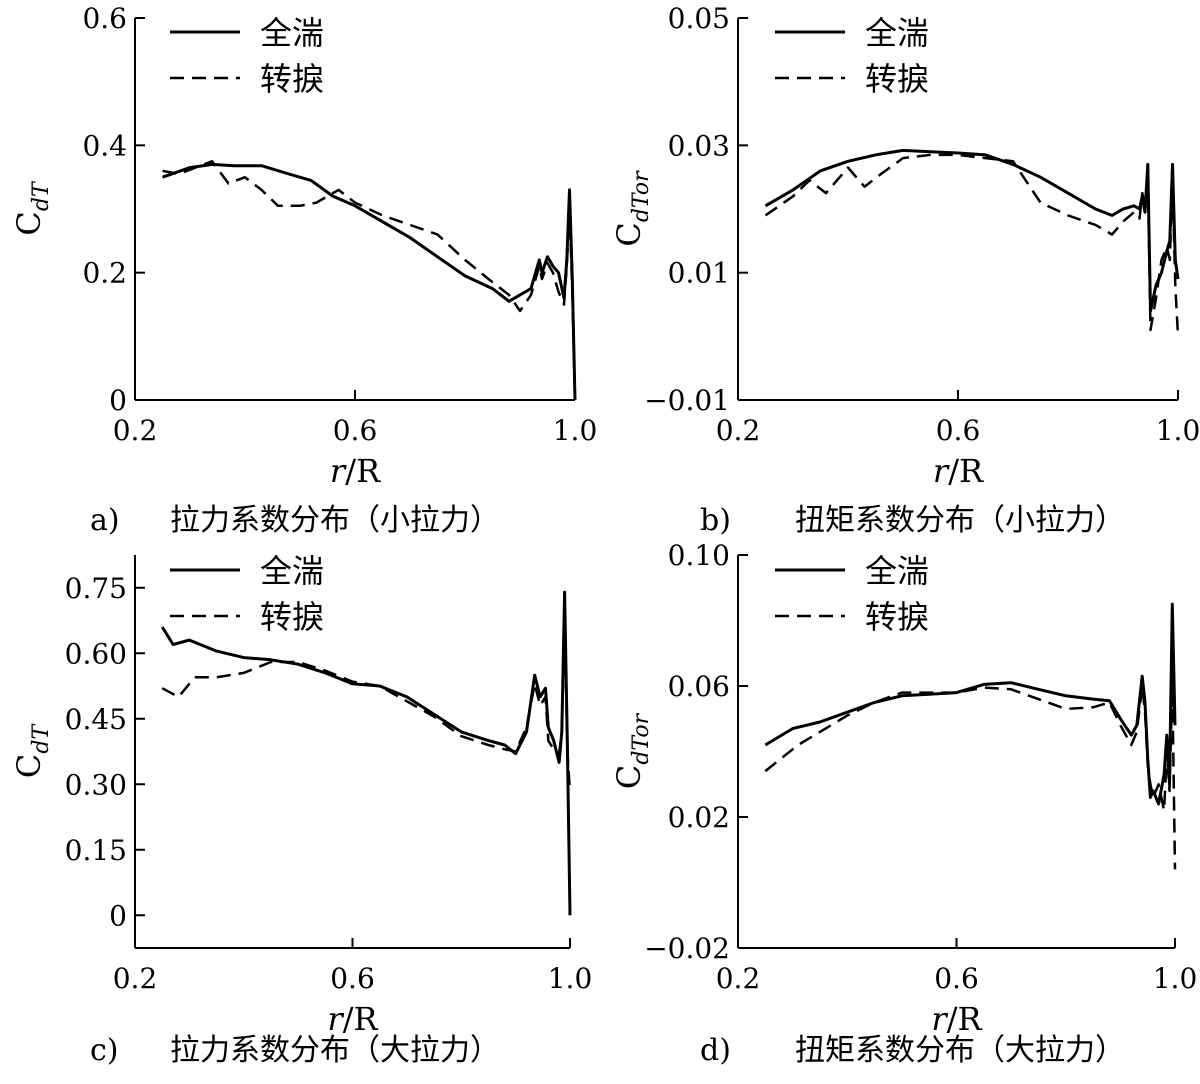  I want to click on y-tick-label: 0.02, so click(699, 817).